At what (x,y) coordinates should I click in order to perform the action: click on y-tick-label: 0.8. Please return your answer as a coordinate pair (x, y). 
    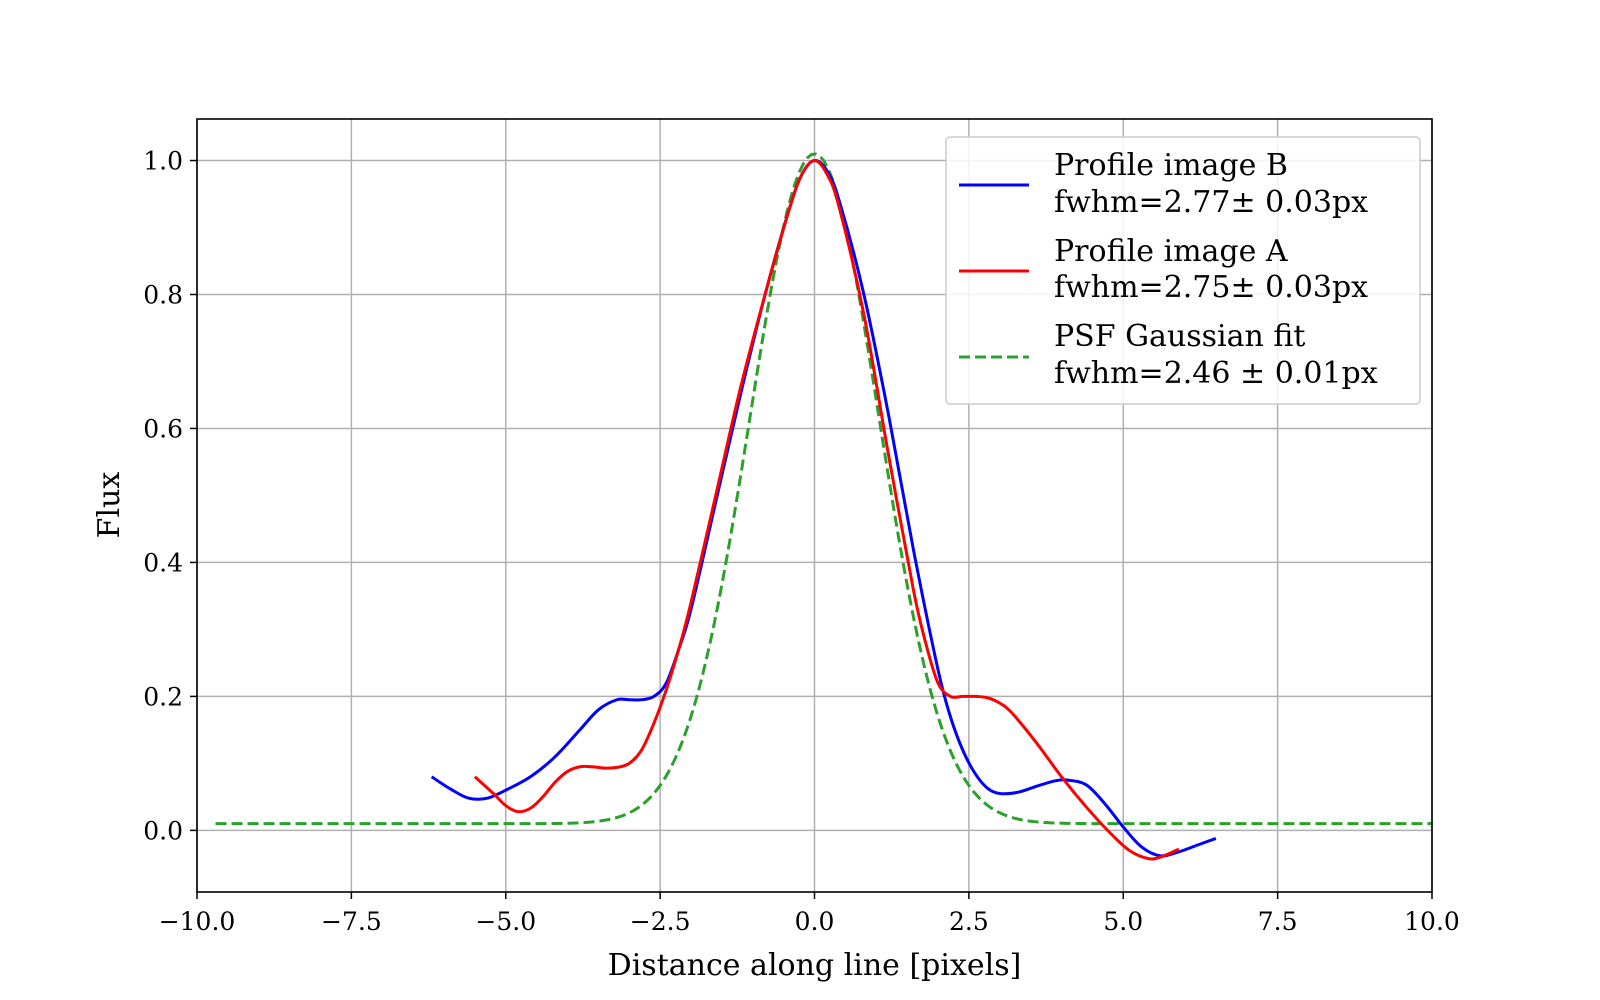
    Looking at the image, I should click on (163, 294).